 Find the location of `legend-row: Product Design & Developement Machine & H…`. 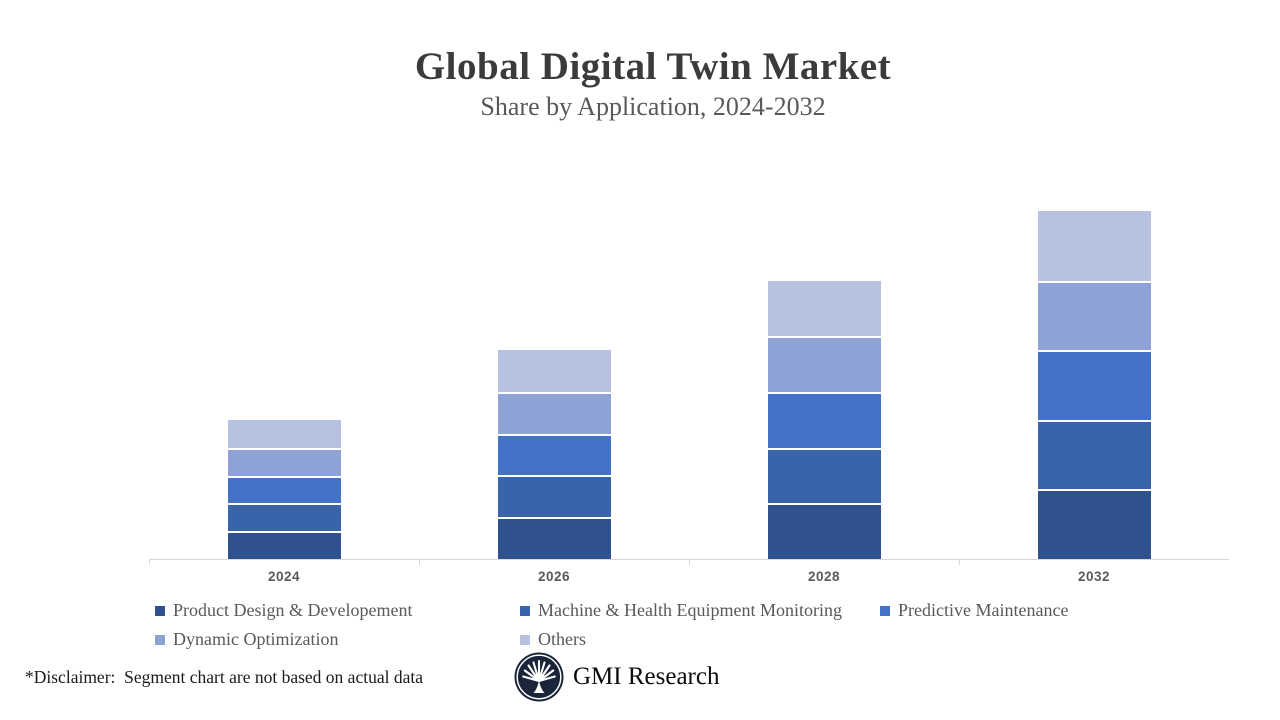

legend-row: Product Design & Developement Machine & H… is located at coordinates (685, 611).